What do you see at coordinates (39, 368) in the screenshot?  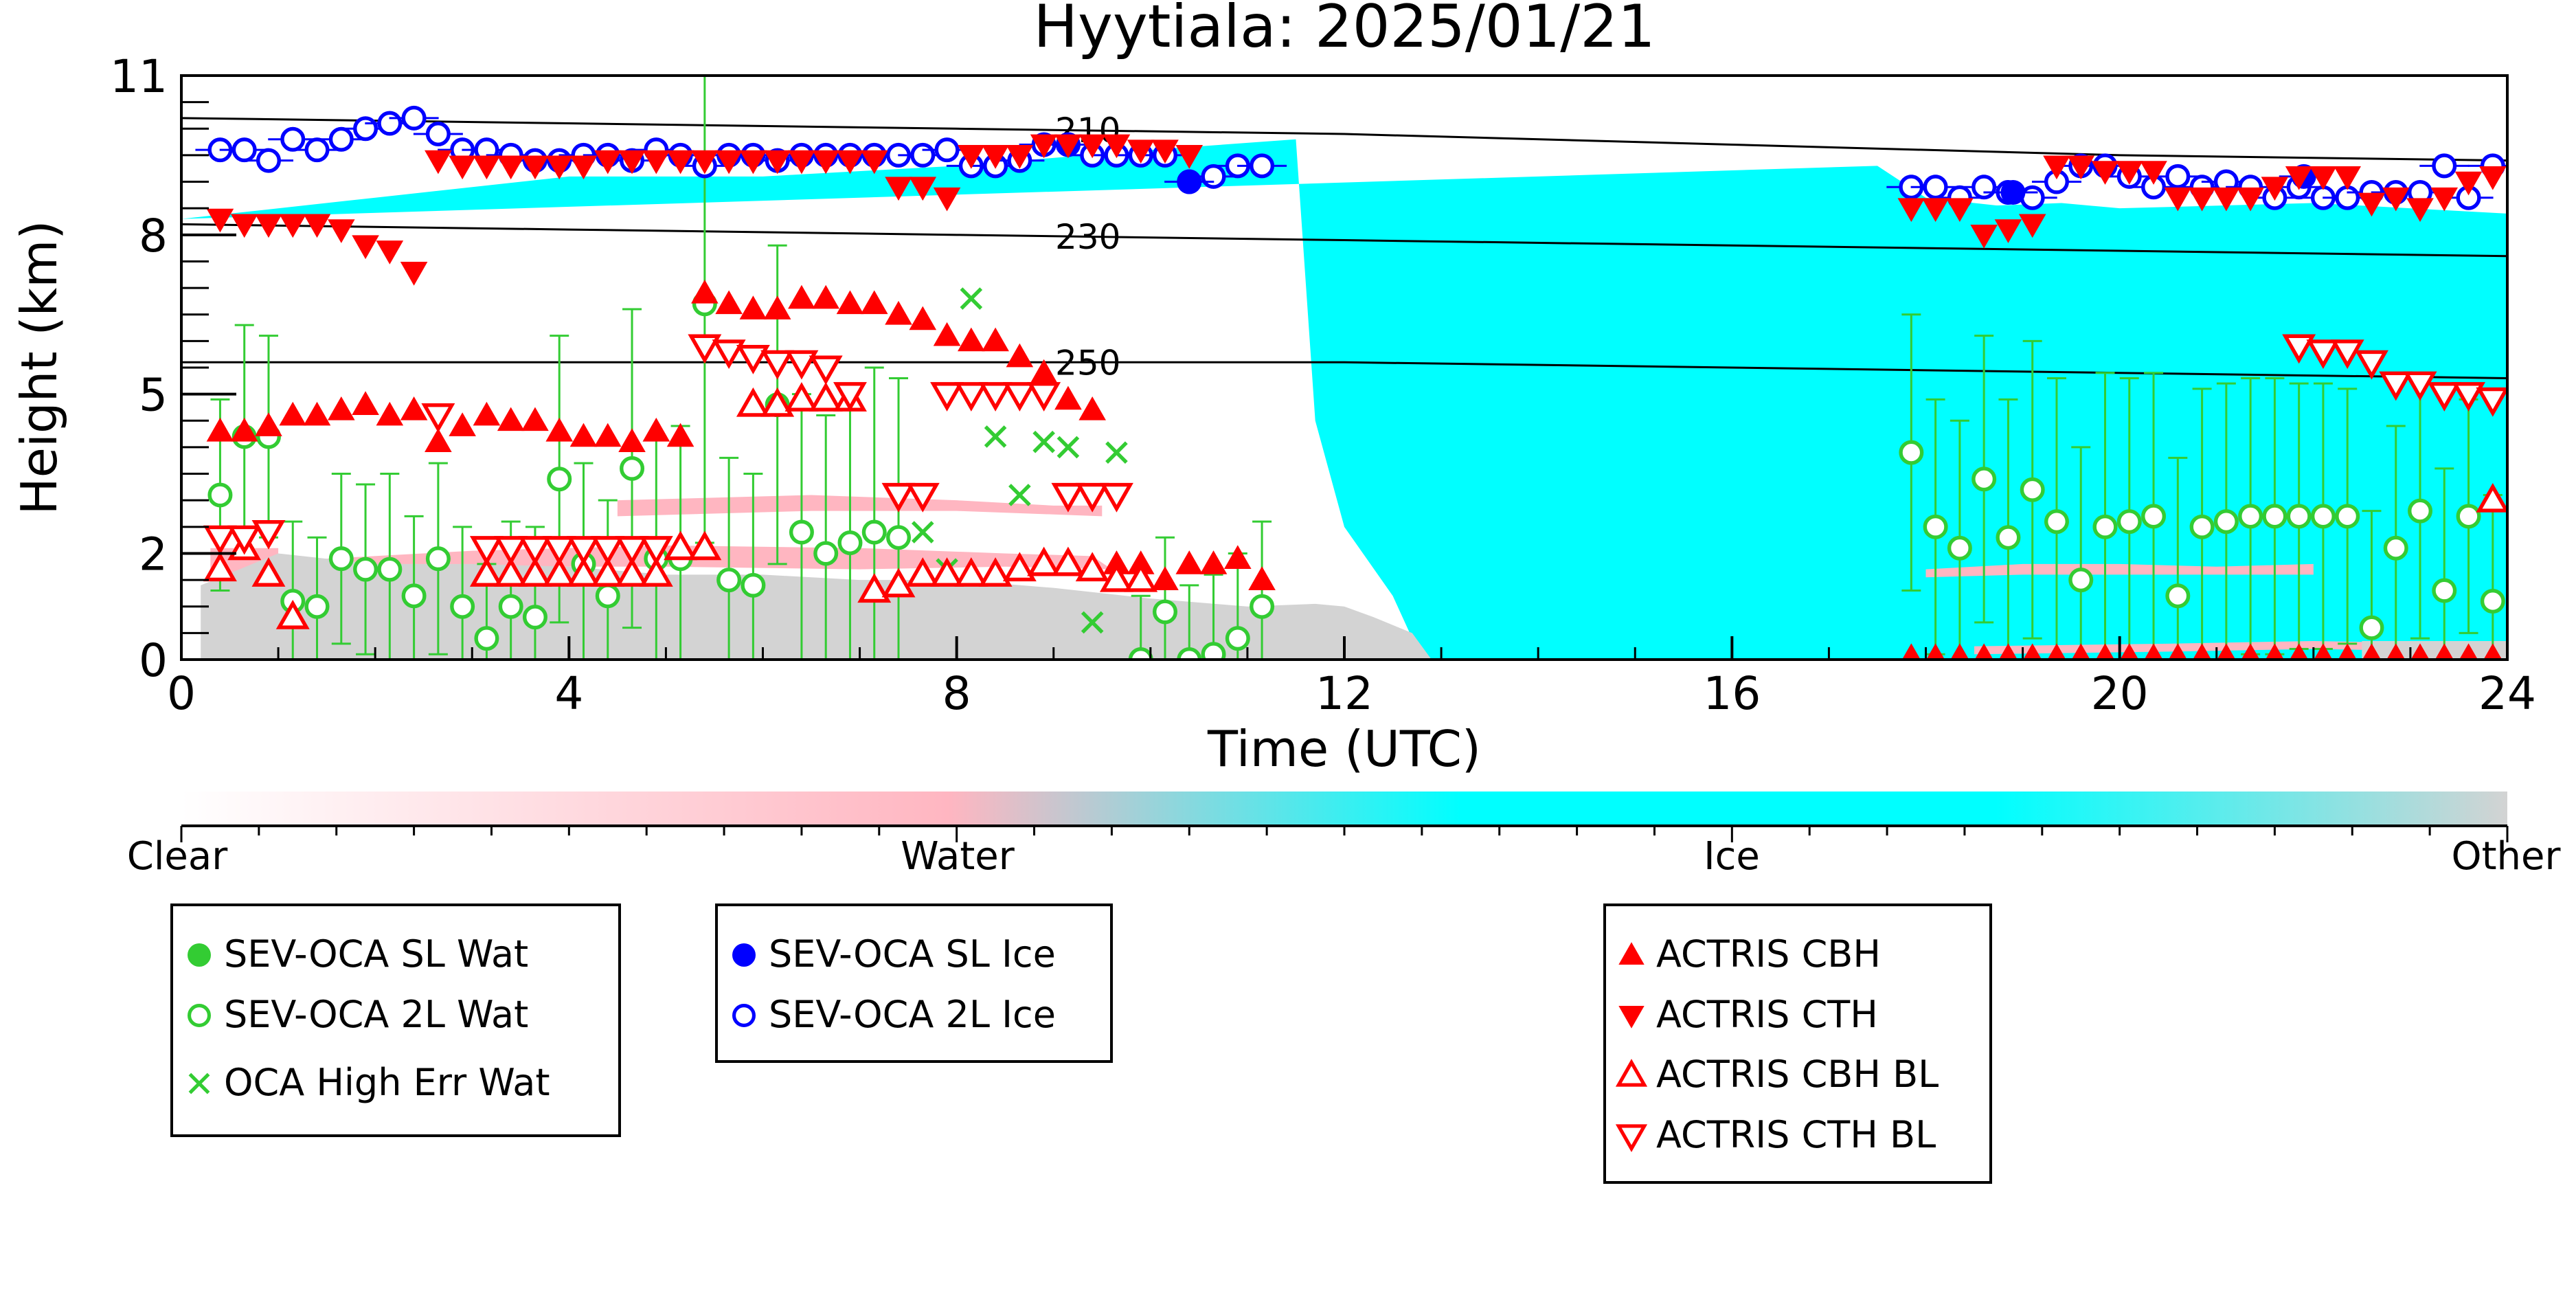 I see `y-axis-label: Height (km)` at bounding box center [39, 368].